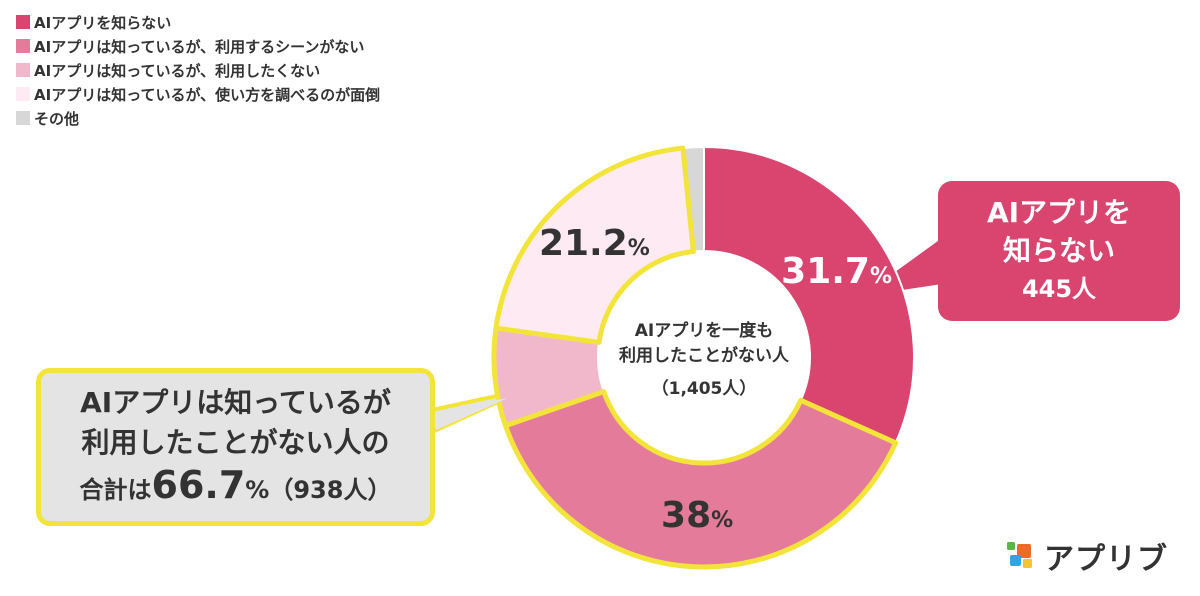 The width and height of the screenshot is (1200, 596). I want to click on callout-aware-line2: 利用したことがない人の, so click(235, 442).